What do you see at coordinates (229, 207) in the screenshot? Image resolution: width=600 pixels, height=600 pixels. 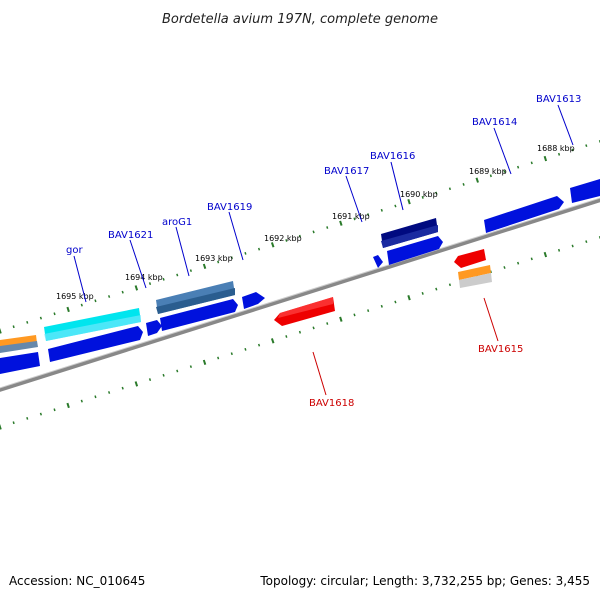 I see `gene-label-bav1619: BAV1619` at bounding box center [229, 207].